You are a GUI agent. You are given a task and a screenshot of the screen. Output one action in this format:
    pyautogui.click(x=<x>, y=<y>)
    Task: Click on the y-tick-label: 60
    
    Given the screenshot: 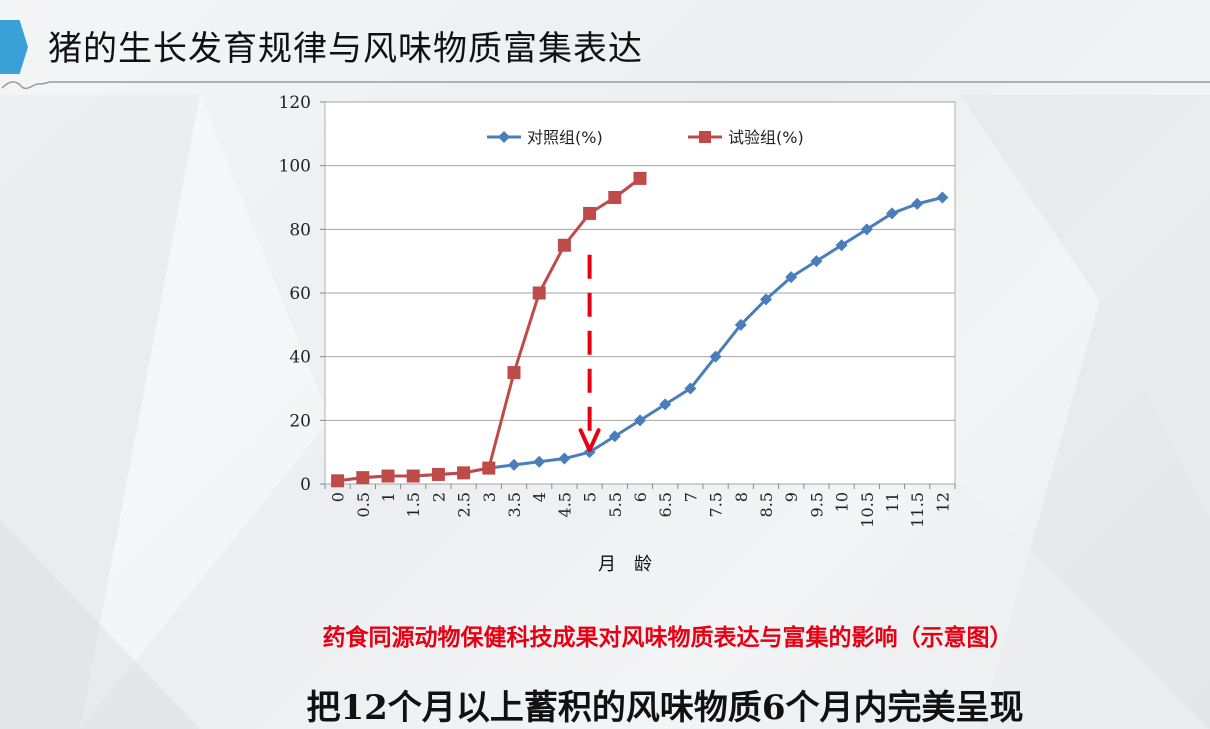 What is the action you would take?
    pyautogui.click(x=300, y=294)
    